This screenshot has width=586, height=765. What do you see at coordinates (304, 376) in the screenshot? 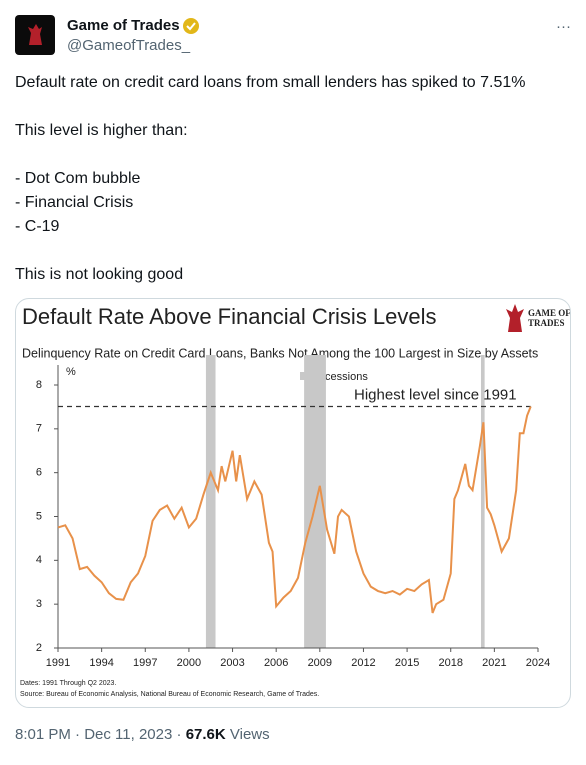
I see `legend-swatch` at bounding box center [304, 376].